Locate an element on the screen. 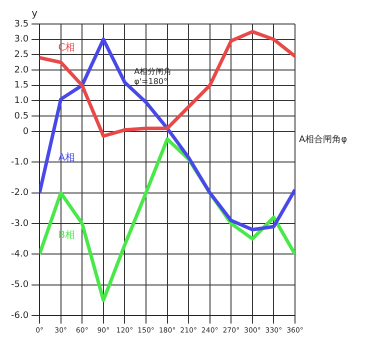 This screenshot has height=350, width=367. y-tick-label: 0.5 is located at coordinates (21, 116).